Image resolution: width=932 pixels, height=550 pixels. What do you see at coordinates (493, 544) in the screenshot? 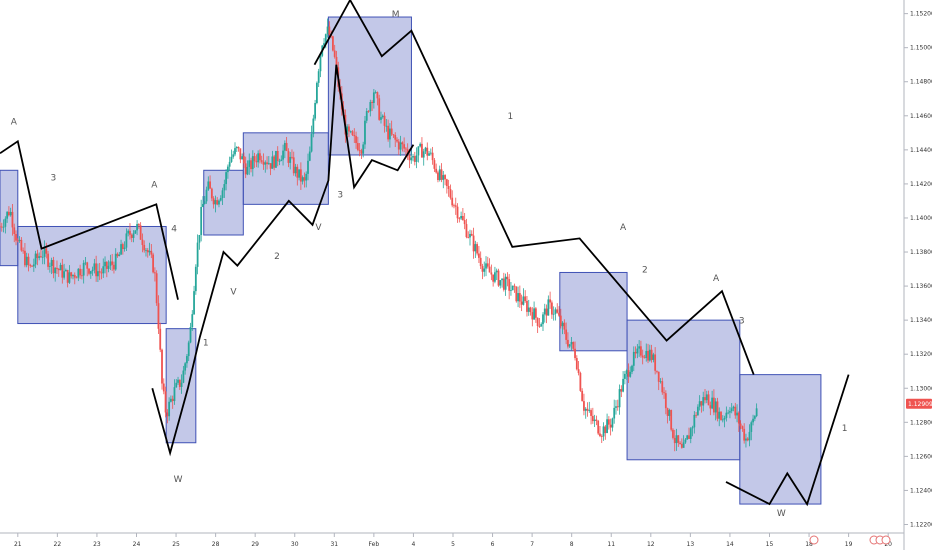
I see `x-tick-label: 6` at bounding box center [493, 544].